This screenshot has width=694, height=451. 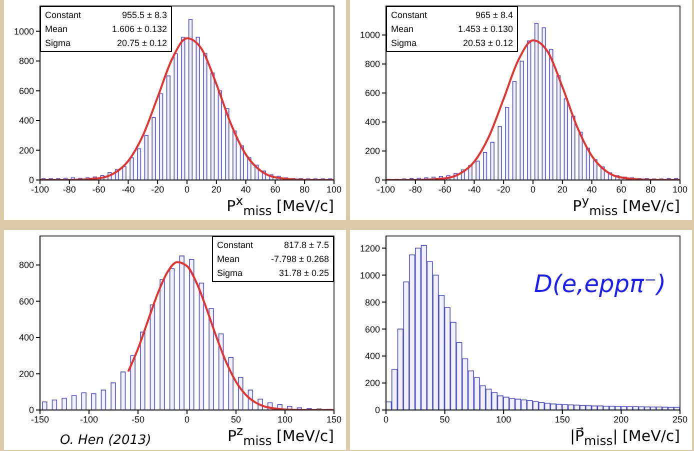 What do you see at coordinates (625, 437) in the screenshot?
I see `x-axis-title: |P⃗$_{miss}$| [MeV/c]` at bounding box center [625, 437].